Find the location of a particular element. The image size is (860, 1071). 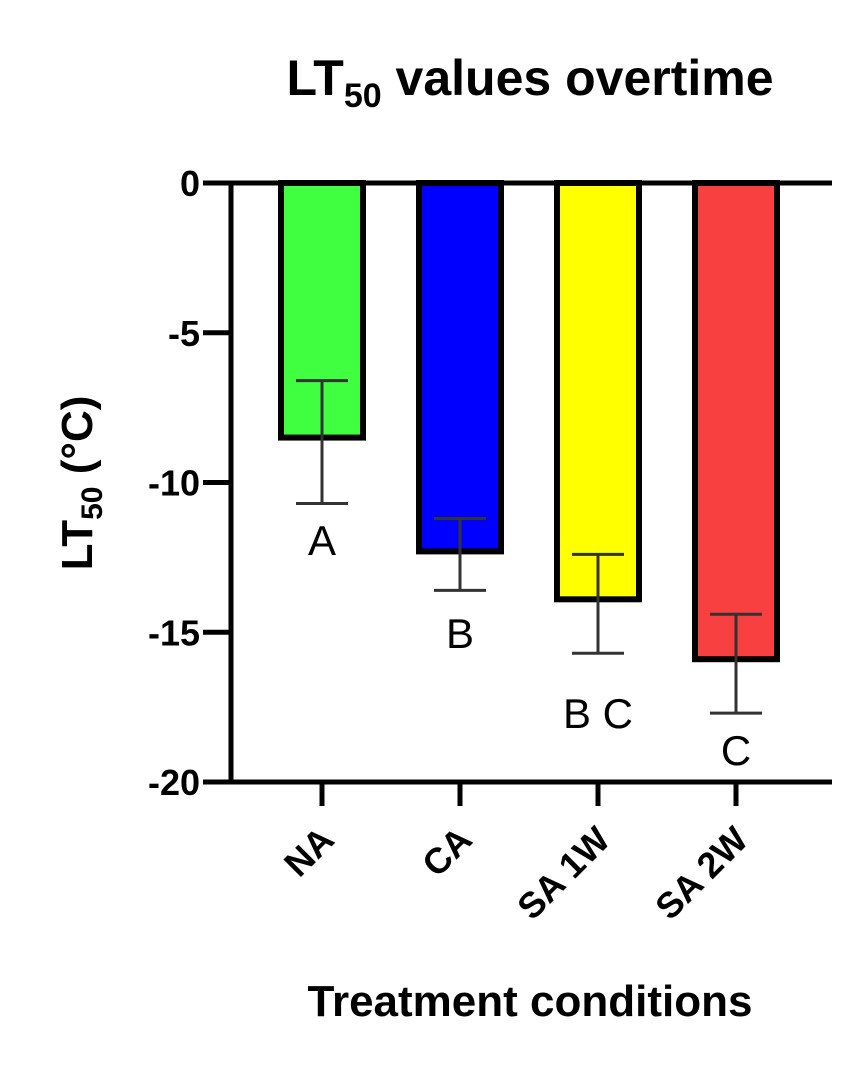

significance-letter-sa-2w: C is located at coordinates (736, 750).